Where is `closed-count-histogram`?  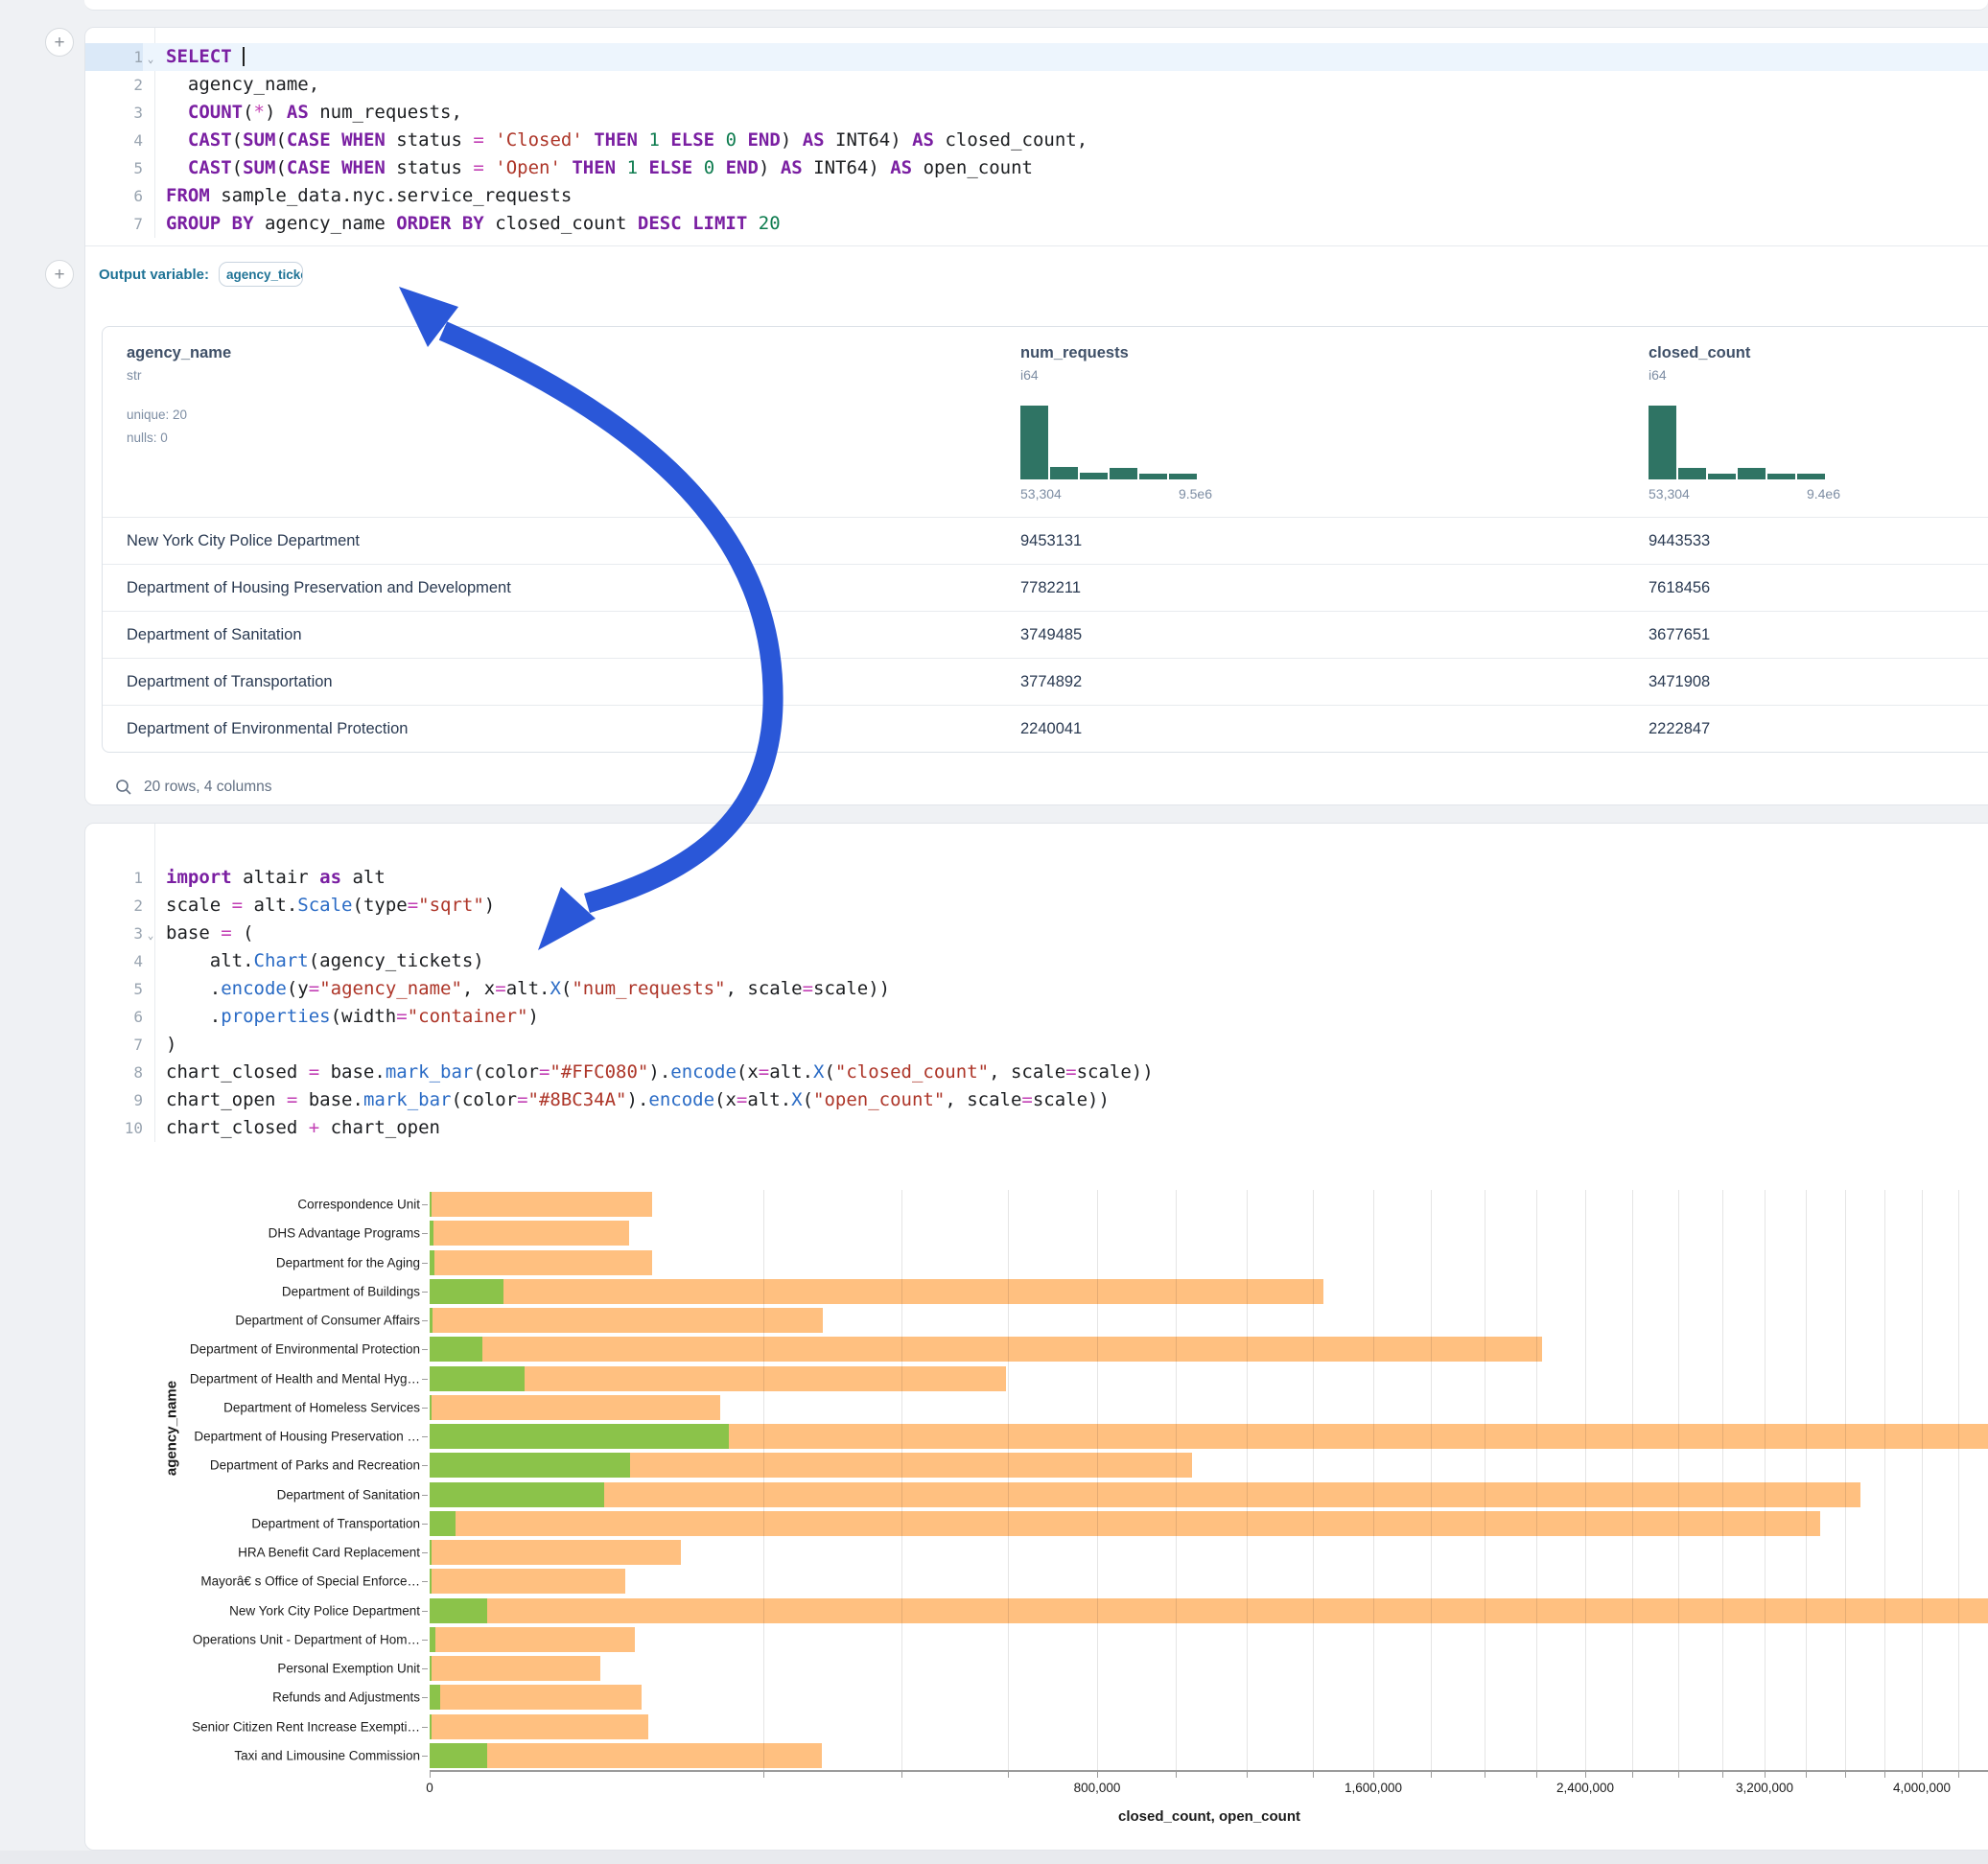
closed-count-histogram is located at coordinates (1740, 442).